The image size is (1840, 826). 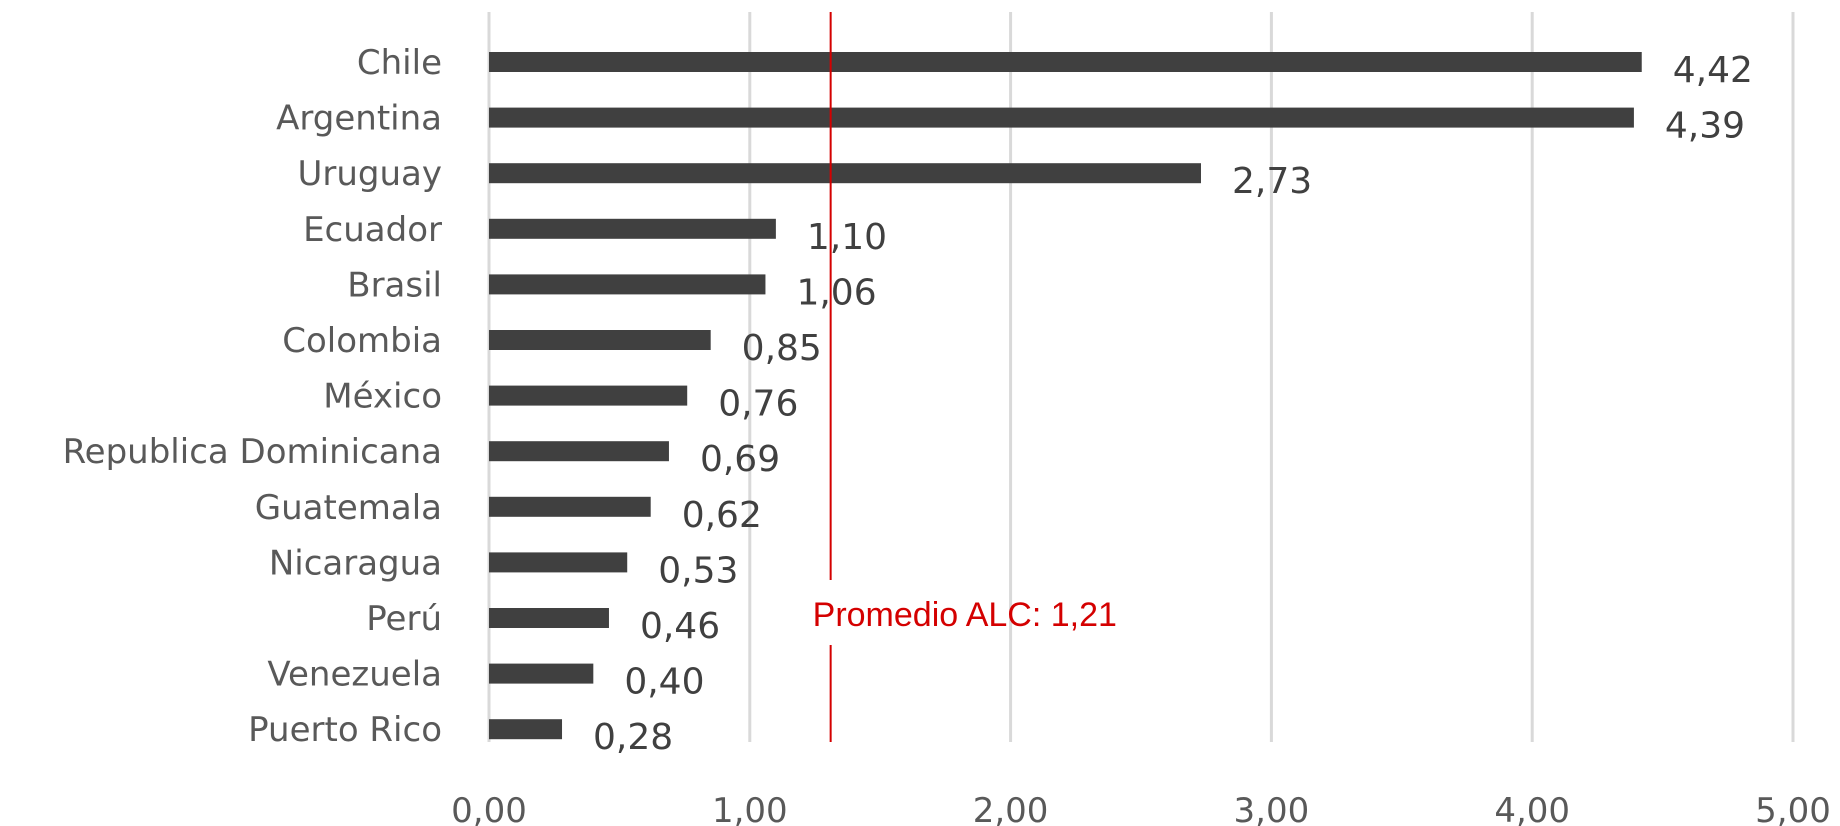 I want to click on x-tick-label: 5,00, so click(x=1793, y=808).